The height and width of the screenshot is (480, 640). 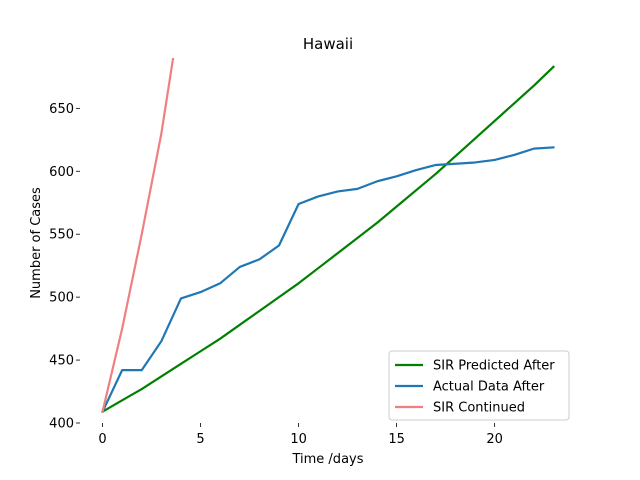 What do you see at coordinates (327, 459) in the screenshot?
I see `x-axis-label: Time /days` at bounding box center [327, 459].